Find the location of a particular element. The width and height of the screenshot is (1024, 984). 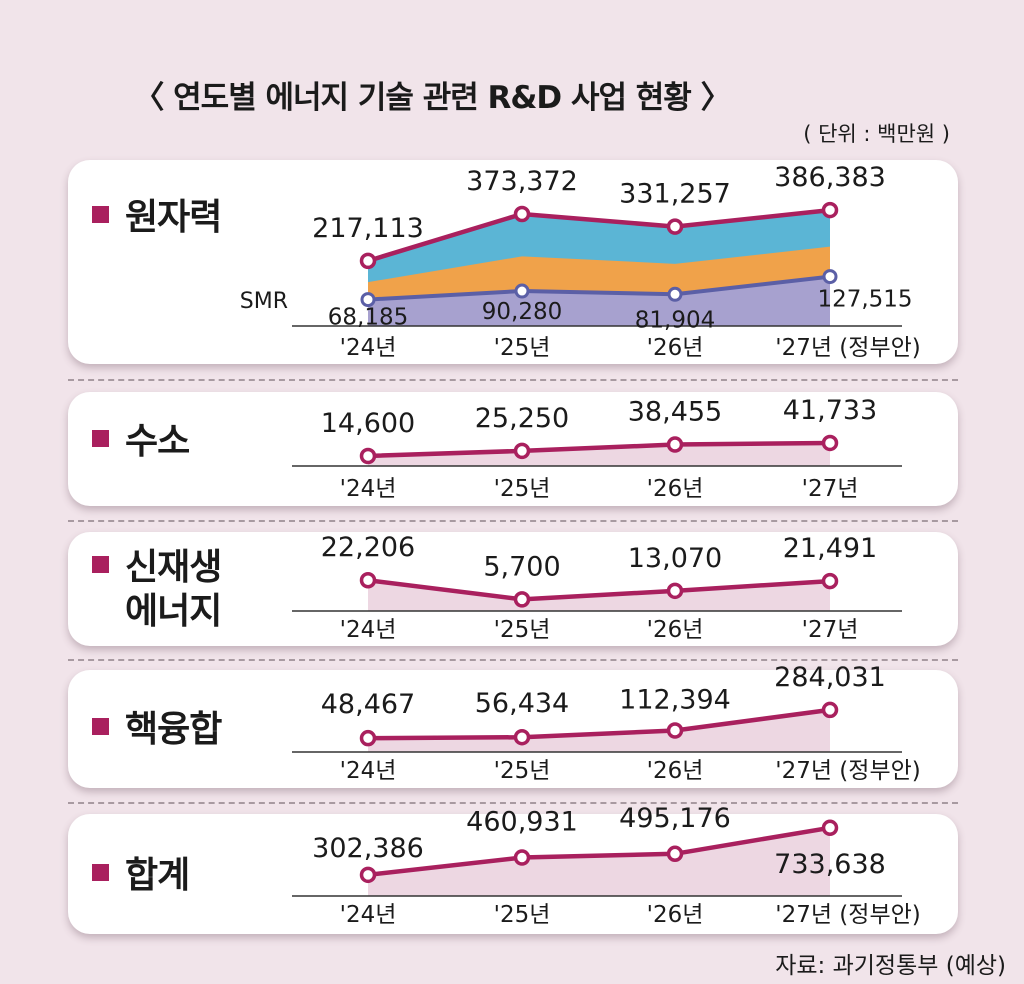

chart-label-renewable: 신재생 에너지 is located at coordinates (157, 590).